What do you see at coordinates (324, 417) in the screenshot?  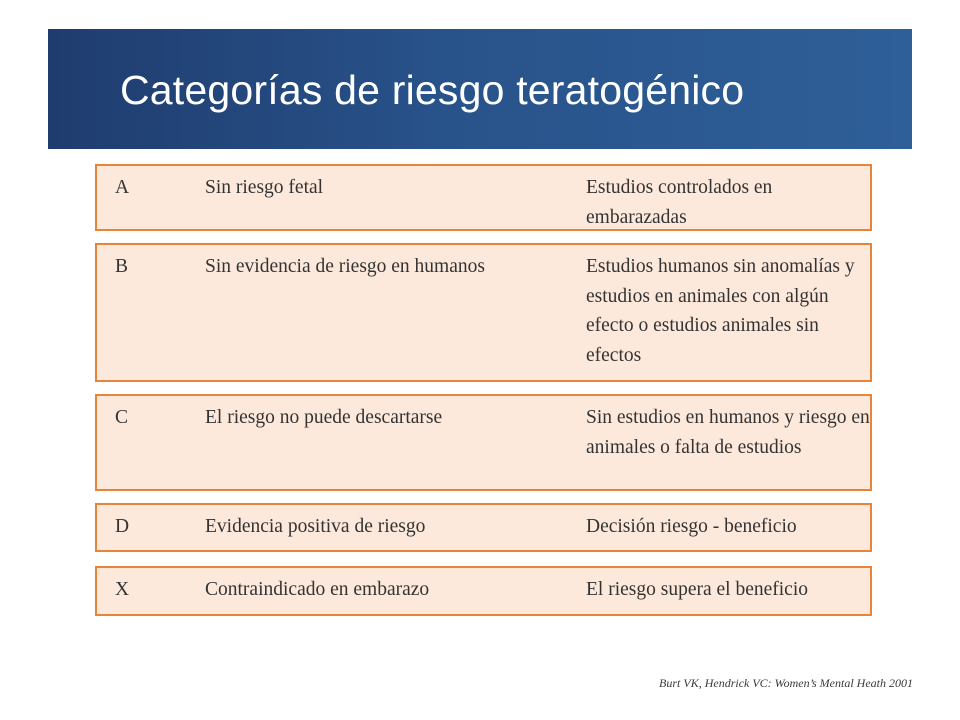 I see `category-risk: El riesgo no puede descartarse` at bounding box center [324, 417].